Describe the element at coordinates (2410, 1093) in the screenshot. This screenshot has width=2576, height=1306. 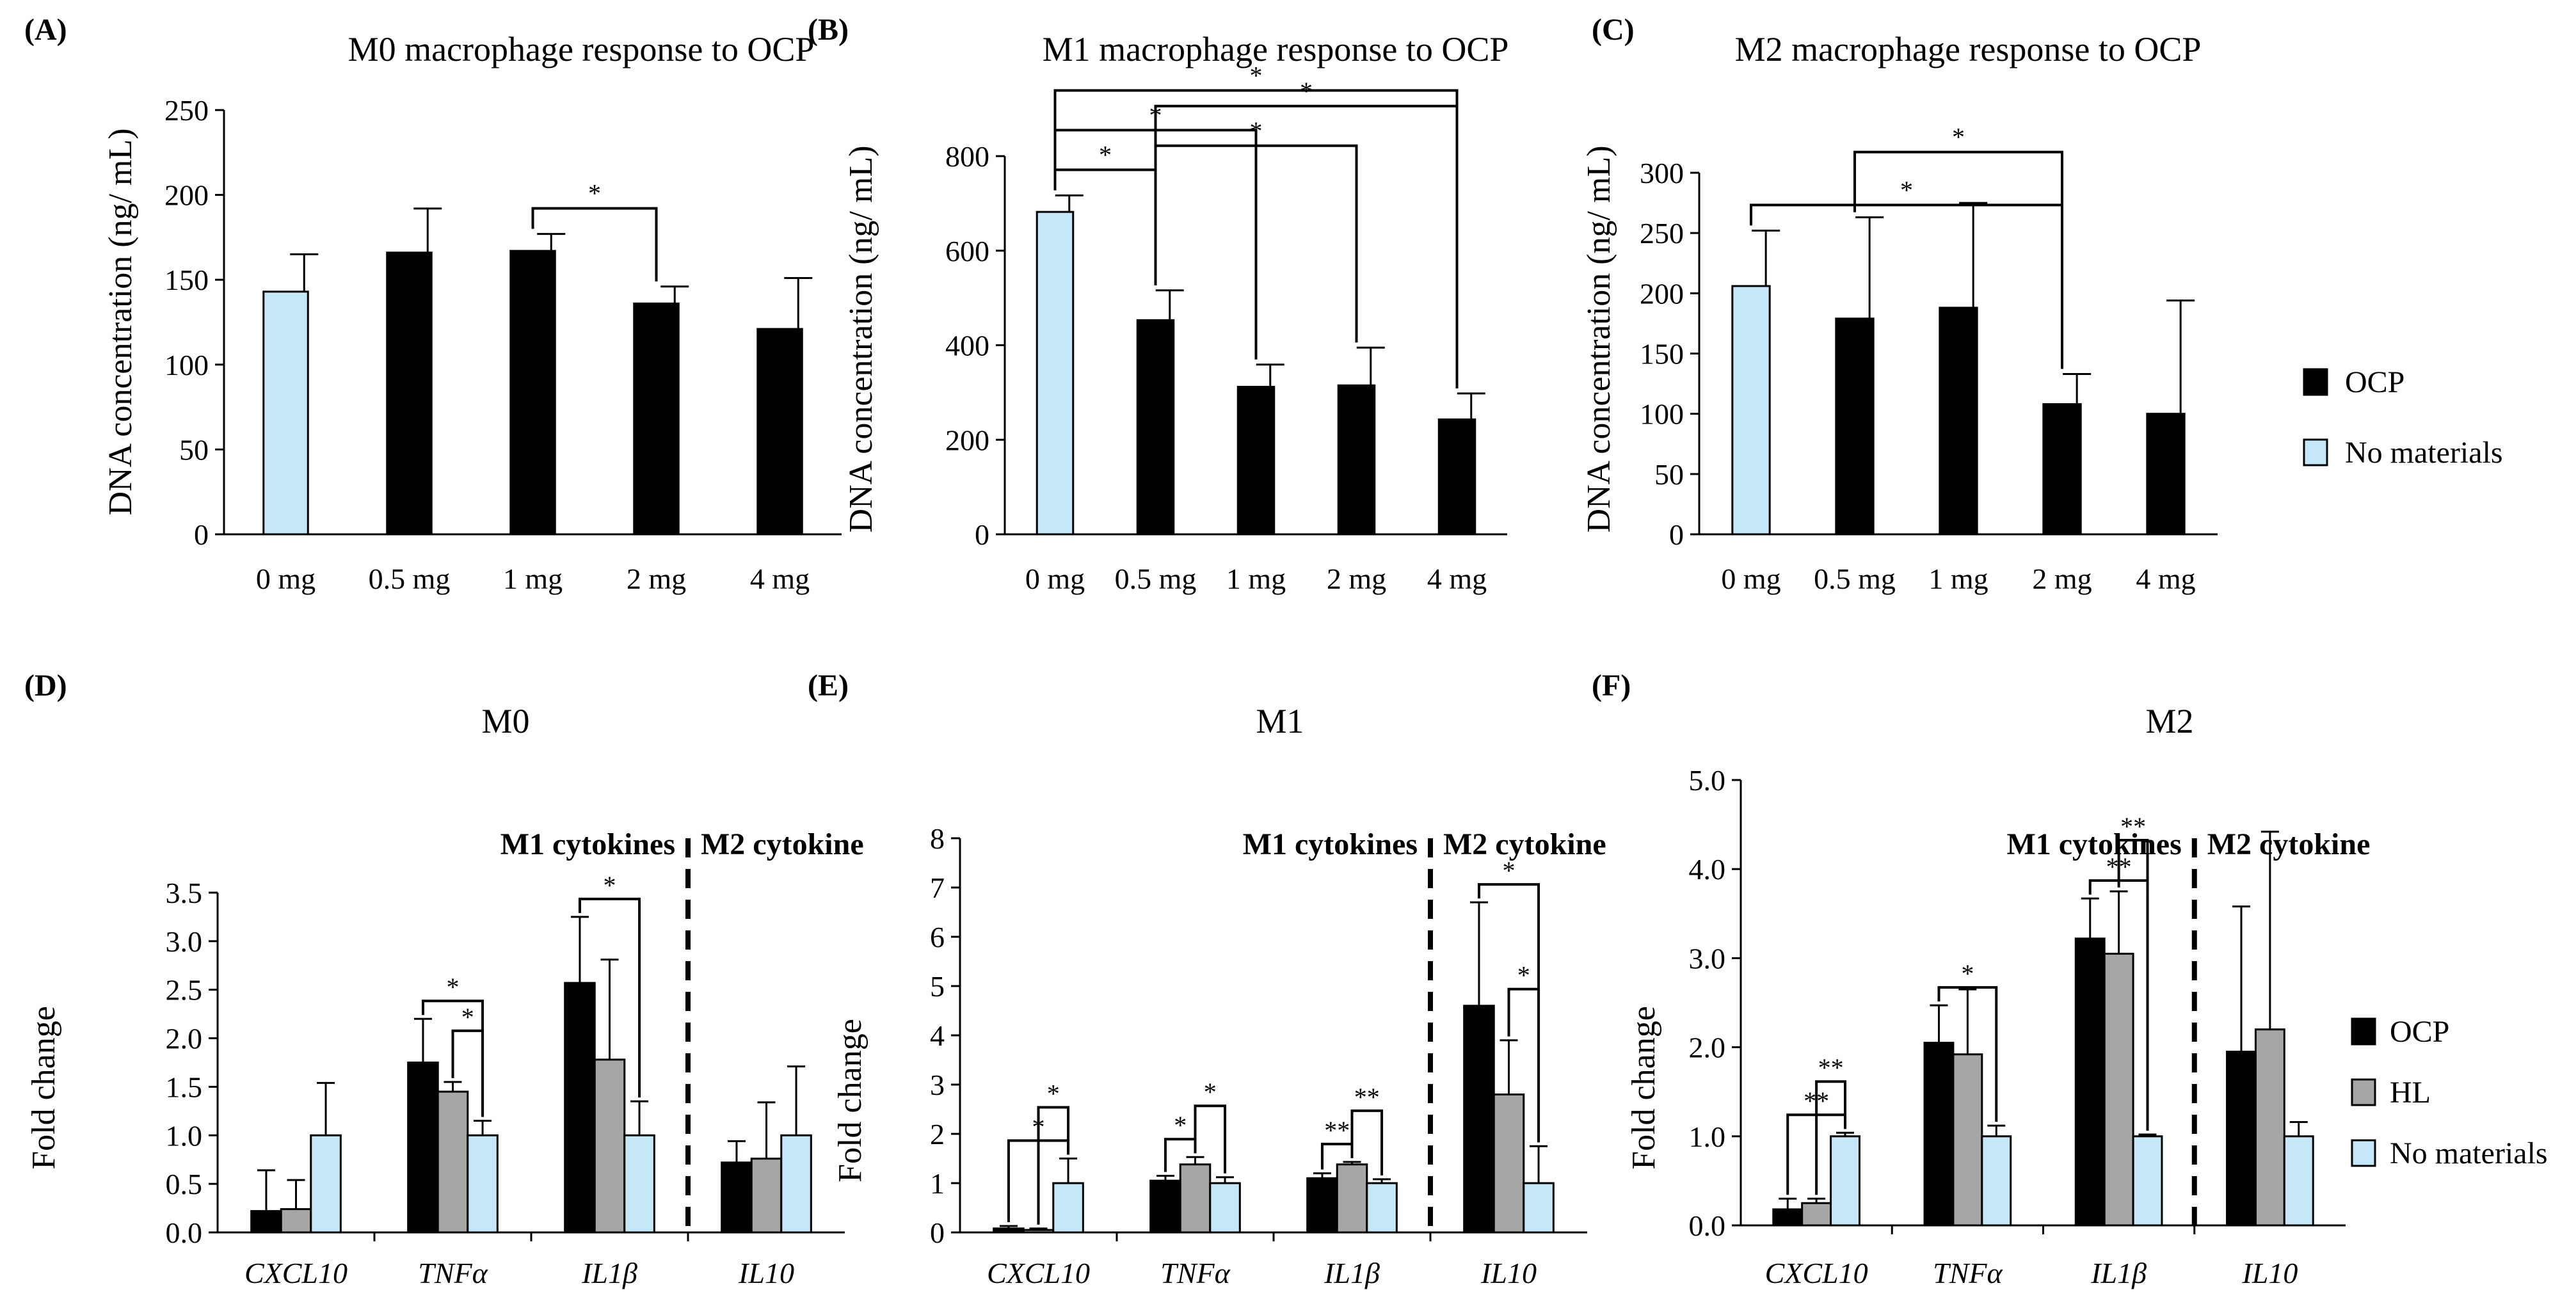
I see `legend-label: HL` at that location.